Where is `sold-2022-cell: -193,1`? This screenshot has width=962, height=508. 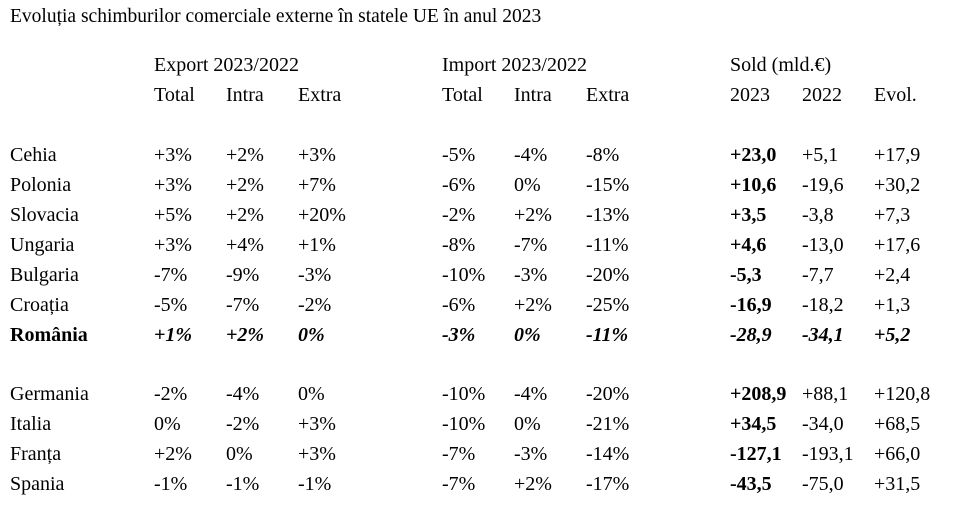
sold-2022-cell: -193,1 is located at coordinates (828, 454).